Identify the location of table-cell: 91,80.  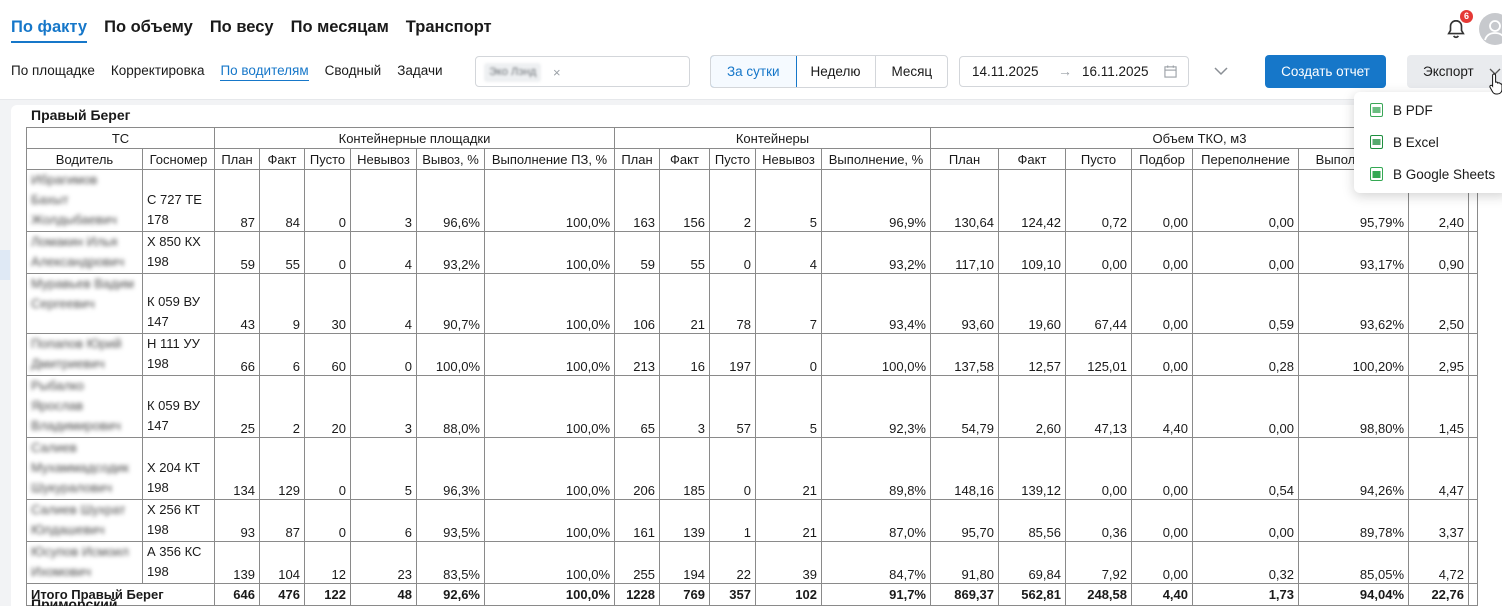
(964, 562).